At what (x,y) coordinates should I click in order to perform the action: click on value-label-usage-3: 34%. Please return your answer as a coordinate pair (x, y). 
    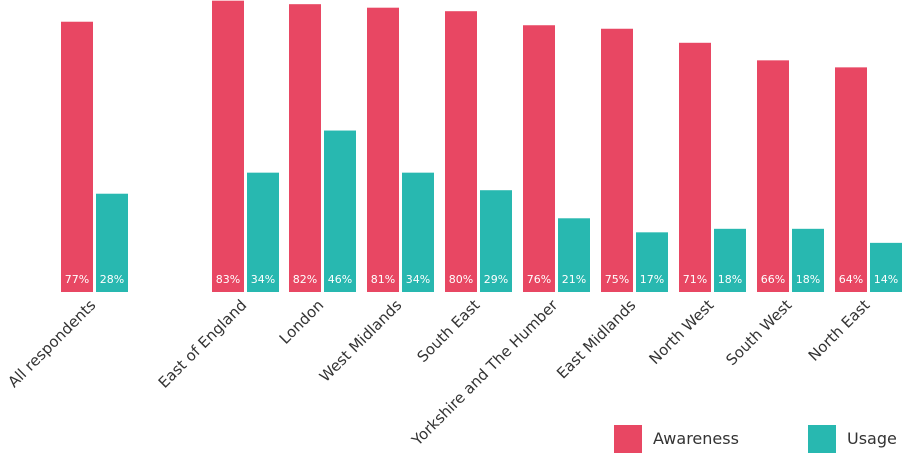
    Looking at the image, I should click on (418, 279).